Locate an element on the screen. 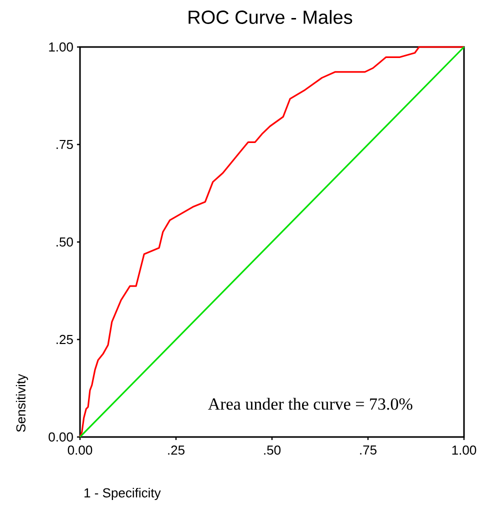 The height and width of the screenshot is (506, 486). chart-title: ROC Curve - Males is located at coordinates (270, 17).